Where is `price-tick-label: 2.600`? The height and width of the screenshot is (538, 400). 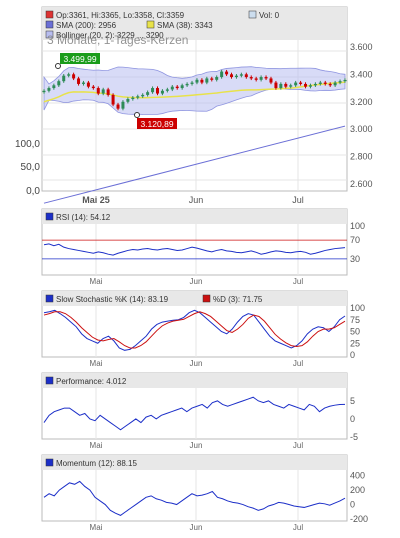
price-tick-label: 2.600 is located at coordinates (361, 184).